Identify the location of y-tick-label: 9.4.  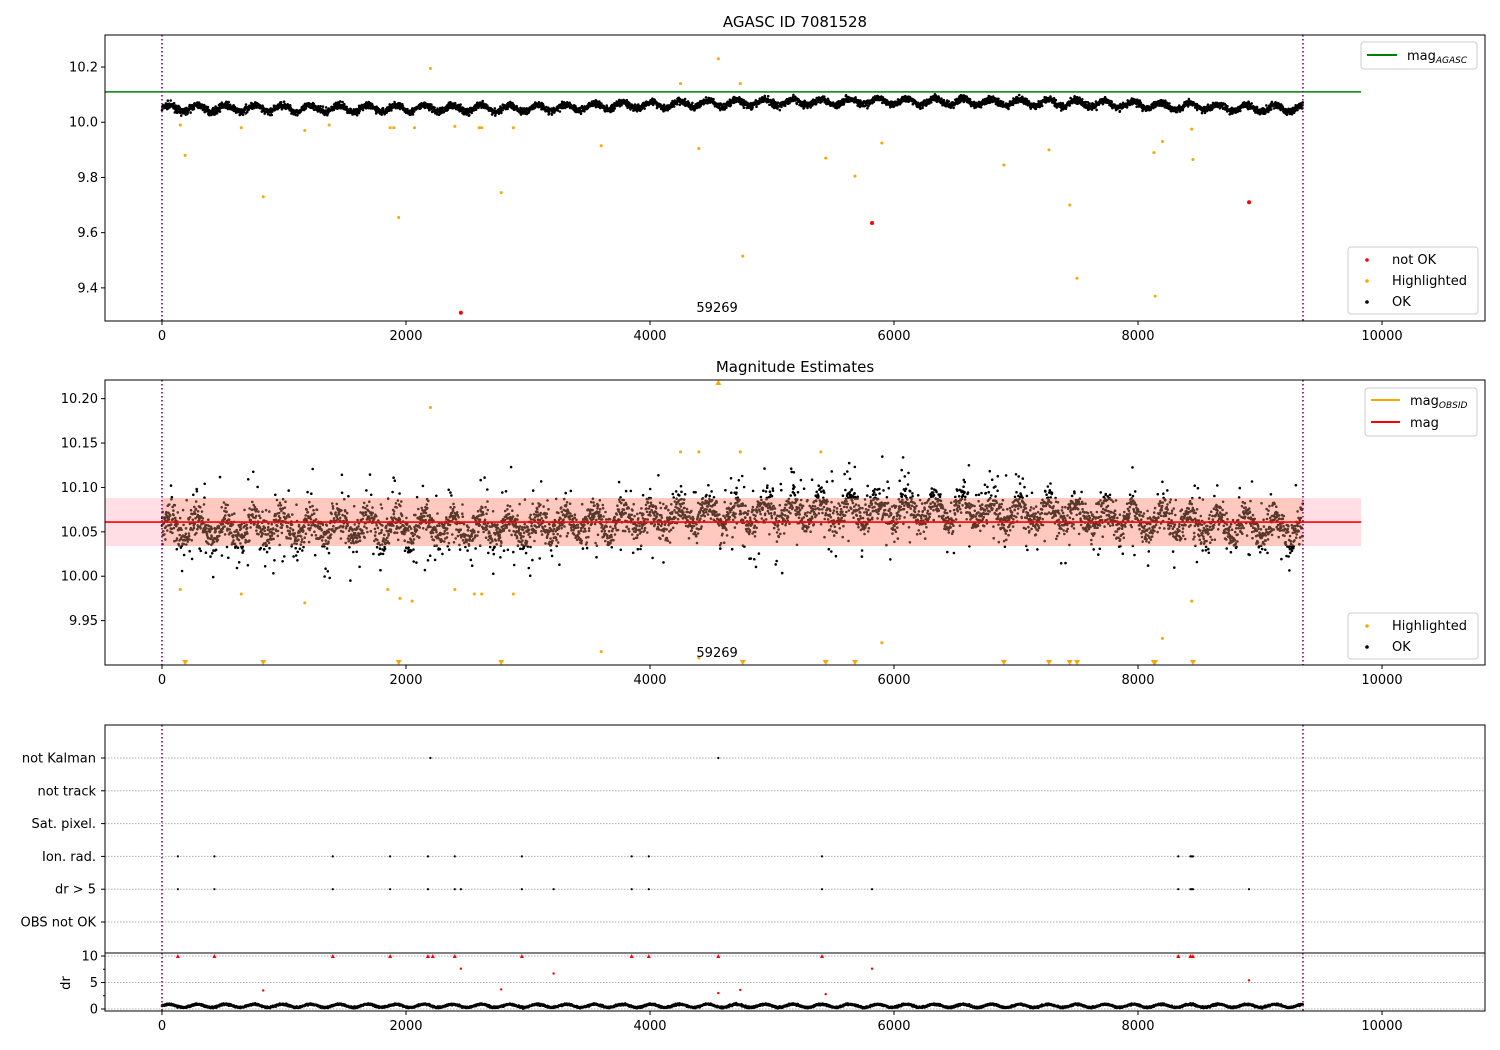
(87, 288).